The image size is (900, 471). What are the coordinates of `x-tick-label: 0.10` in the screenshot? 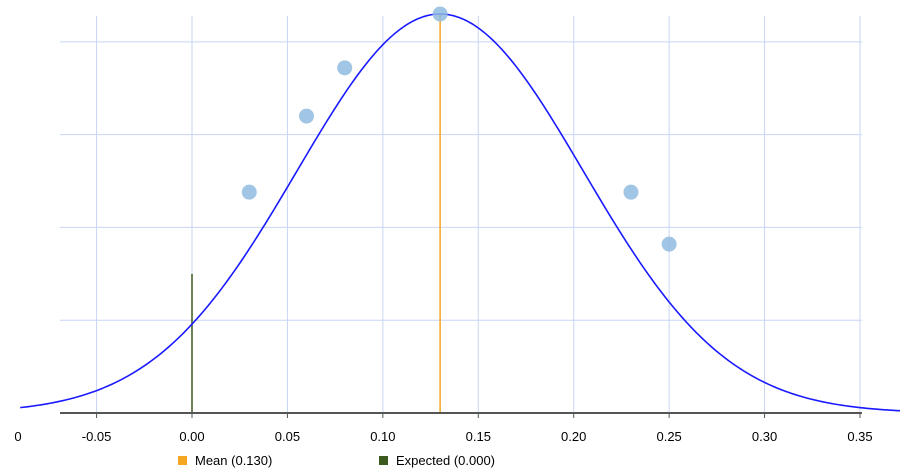 It's located at (382, 436).